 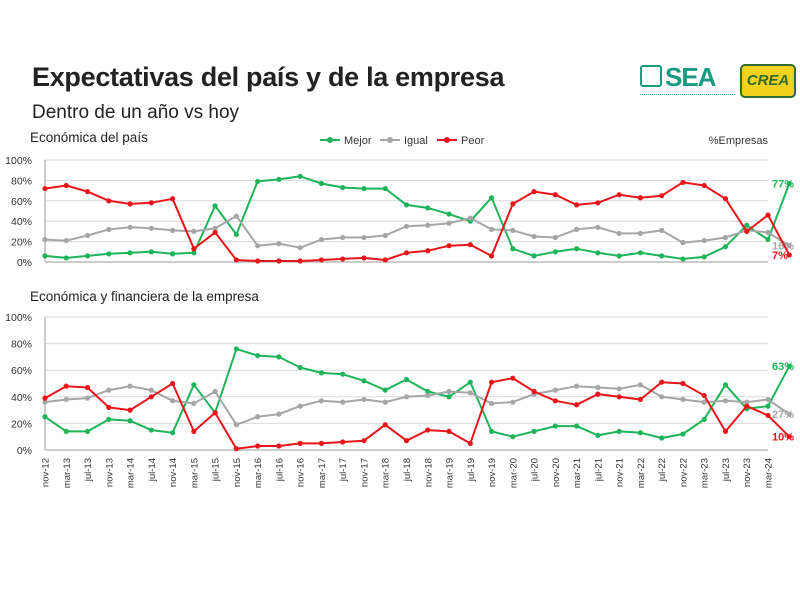 What do you see at coordinates (21, 345) in the screenshot?
I see `y-tick-label: 80%` at bounding box center [21, 345].